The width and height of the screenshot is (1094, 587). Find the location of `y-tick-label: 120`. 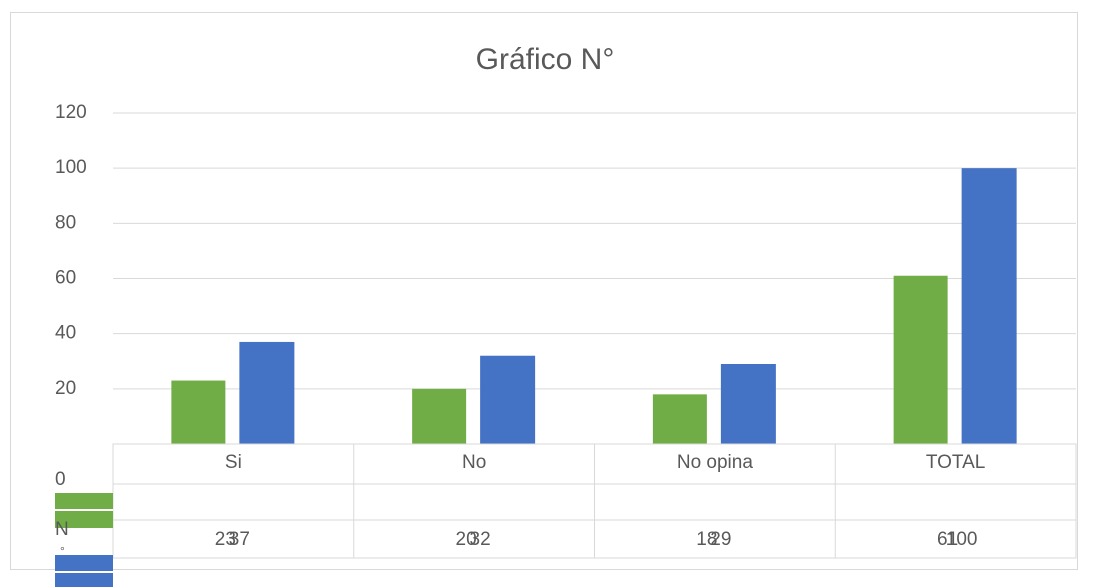

y-tick-label: 120 is located at coordinates (71, 112).